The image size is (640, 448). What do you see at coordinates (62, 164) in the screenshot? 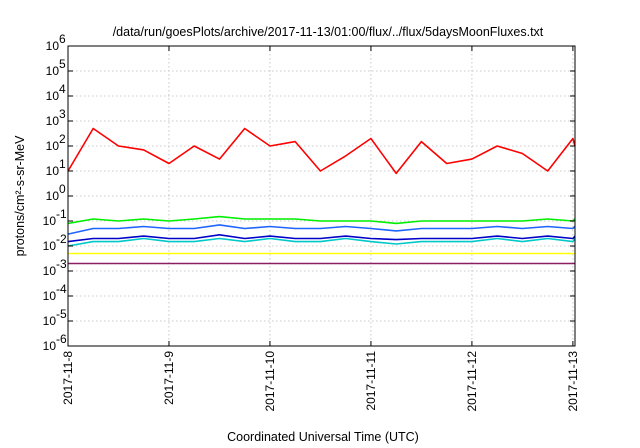
I see `y-tick-label-exponent: 1` at bounding box center [62, 164].